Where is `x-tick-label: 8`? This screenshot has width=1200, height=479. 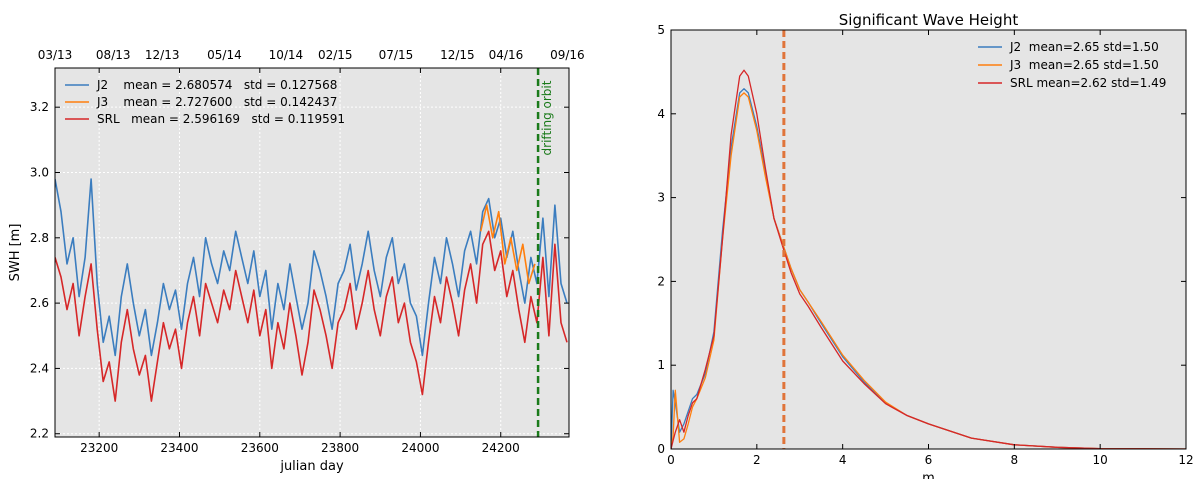
x-tick-label: 8 is located at coordinates (1015, 460).